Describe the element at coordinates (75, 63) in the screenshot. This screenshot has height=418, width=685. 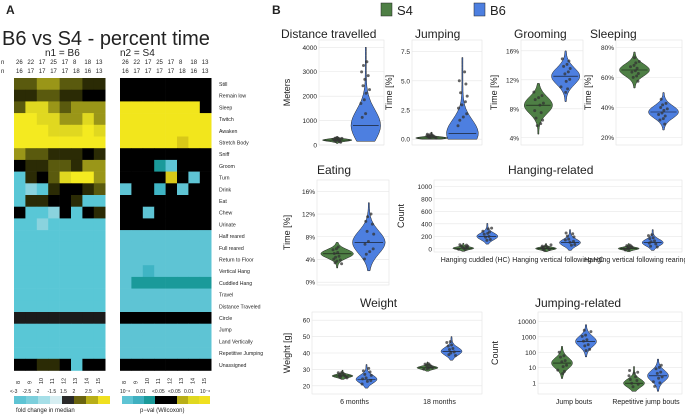
I see `n1-value: 8` at that location.